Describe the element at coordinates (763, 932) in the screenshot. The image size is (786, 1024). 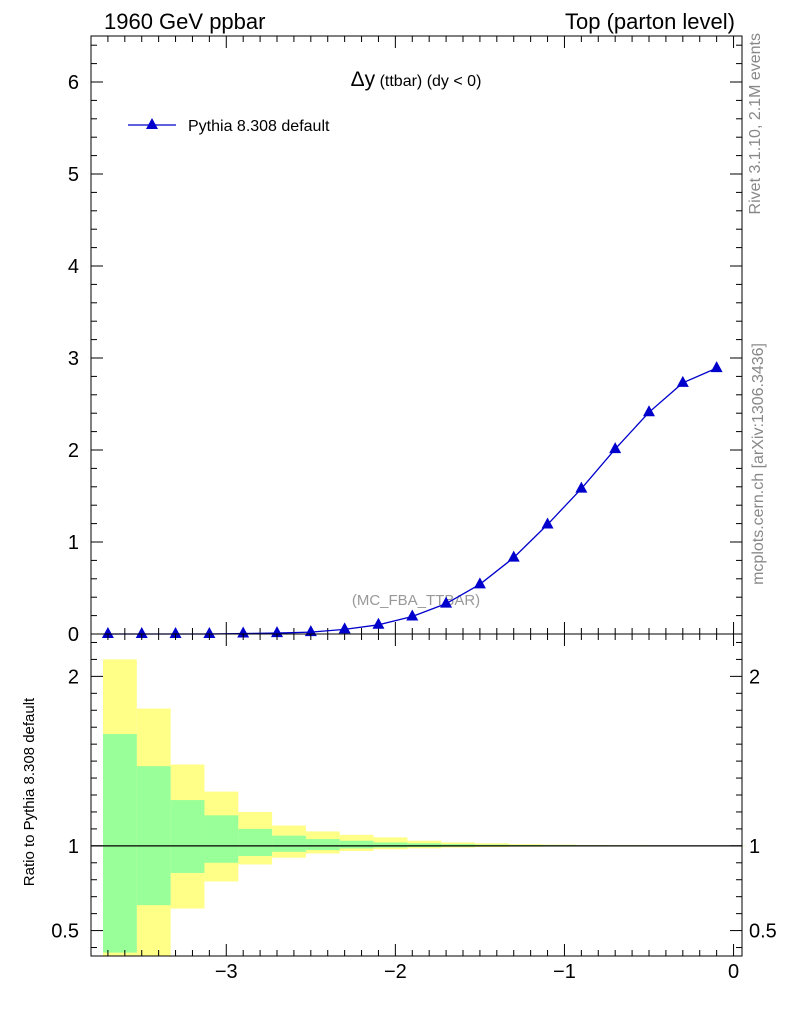
I see `ratio-y-tick-label-right: 0.5` at that location.